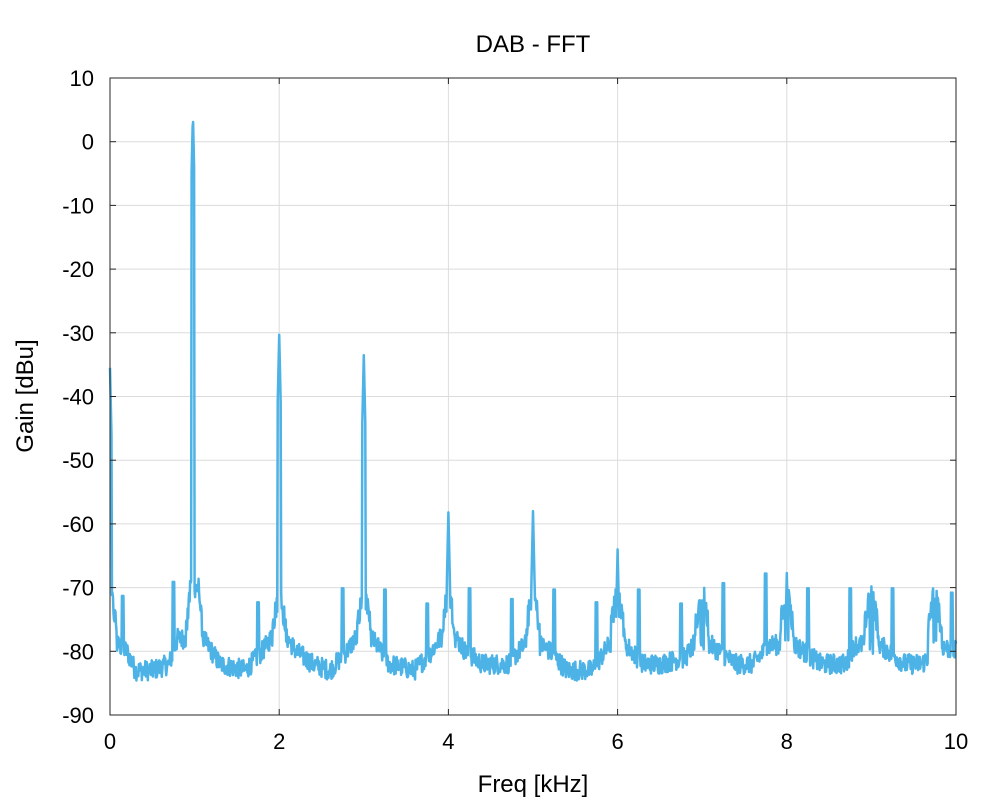 This screenshot has width=1000, height=800. What do you see at coordinates (78, 651) in the screenshot?
I see `y-tick-label: -80` at bounding box center [78, 651].